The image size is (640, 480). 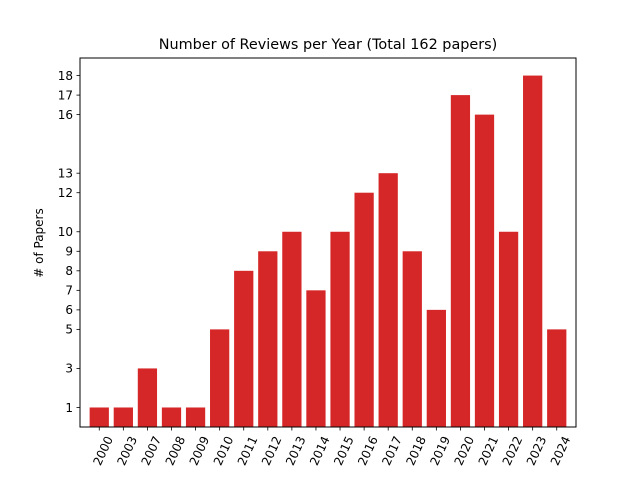 What do you see at coordinates (65, 173) in the screenshot?
I see `y-tick-label: 13` at bounding box center [65, 173].